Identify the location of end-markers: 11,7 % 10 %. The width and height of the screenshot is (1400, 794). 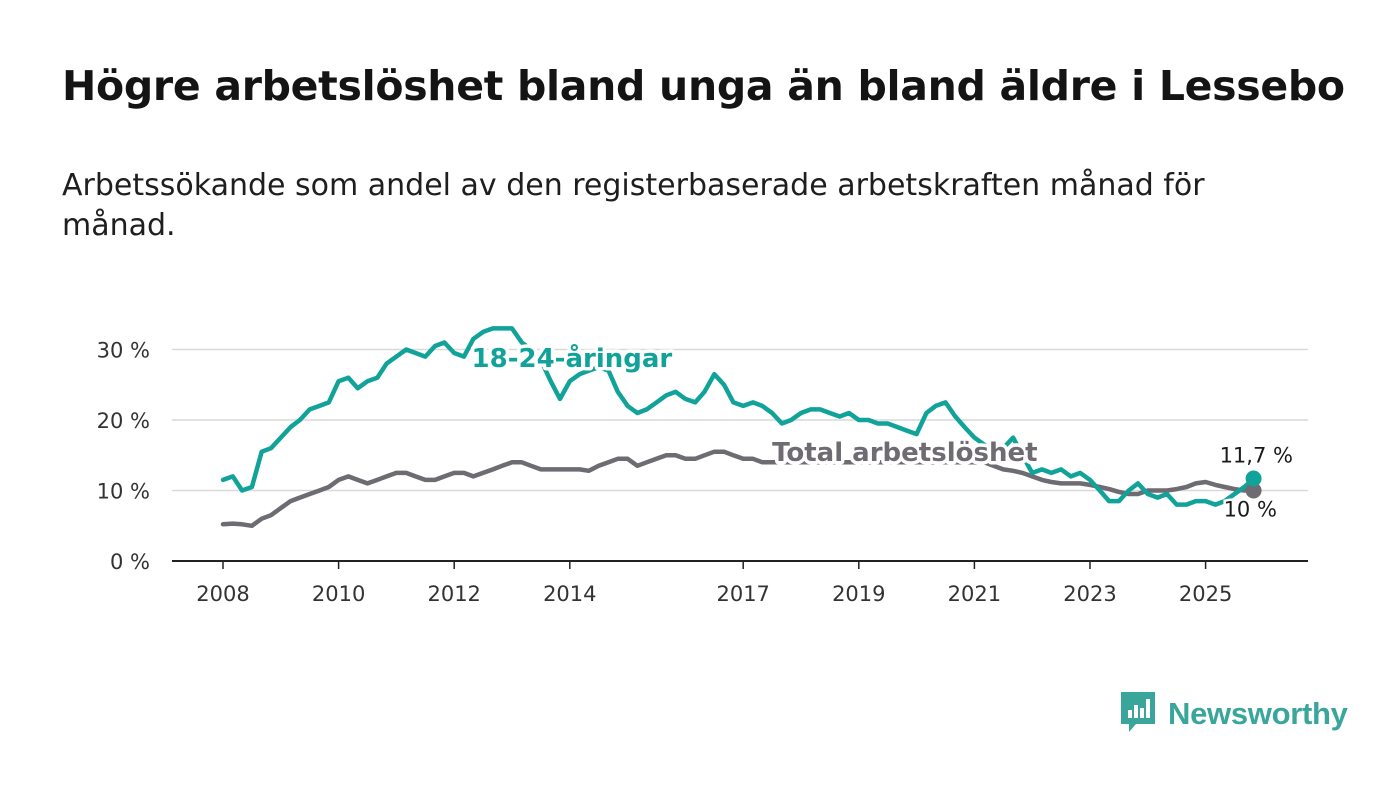
(1256, 484).